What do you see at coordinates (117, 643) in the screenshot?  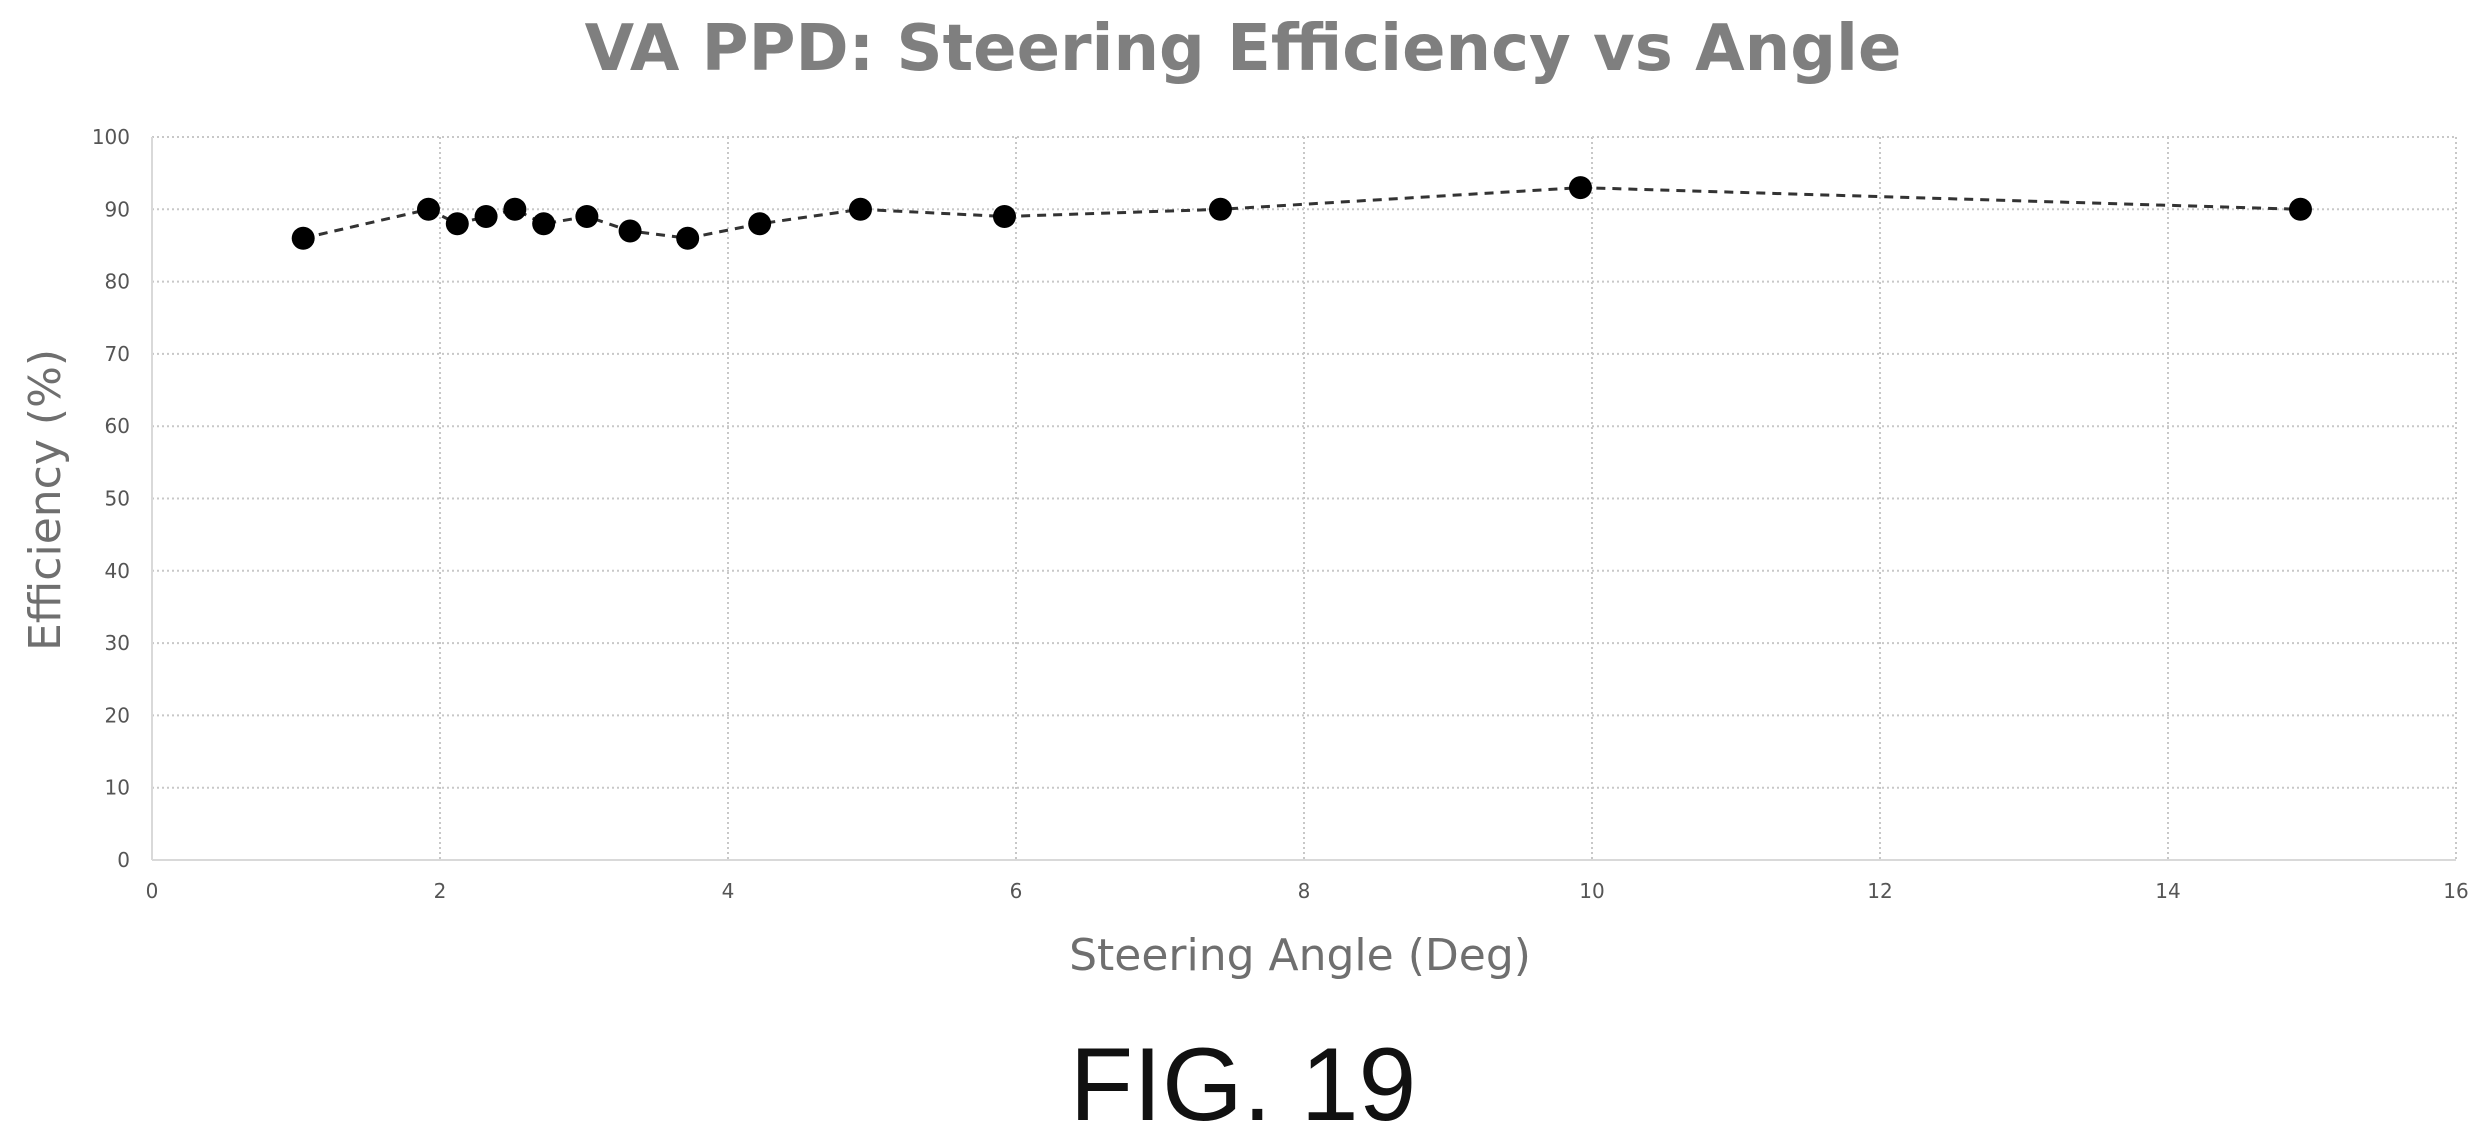 I see `y-tick-label: 30` at bounding box center [117, 643].